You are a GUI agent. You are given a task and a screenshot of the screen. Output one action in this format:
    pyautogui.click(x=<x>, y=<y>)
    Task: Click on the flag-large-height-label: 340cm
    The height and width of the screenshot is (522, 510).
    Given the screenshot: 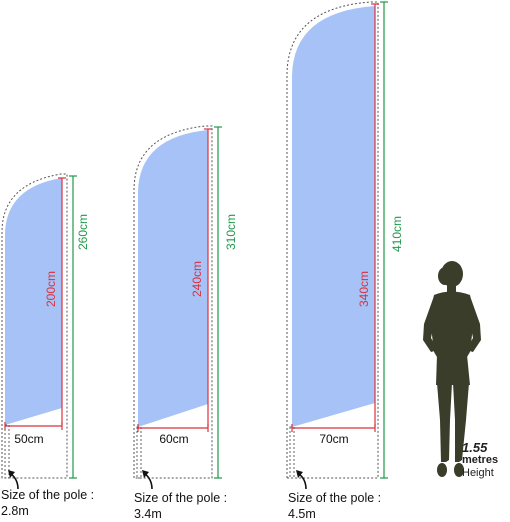 What is the action you would take?
    pyautogui.click(x=364, y=289)
    